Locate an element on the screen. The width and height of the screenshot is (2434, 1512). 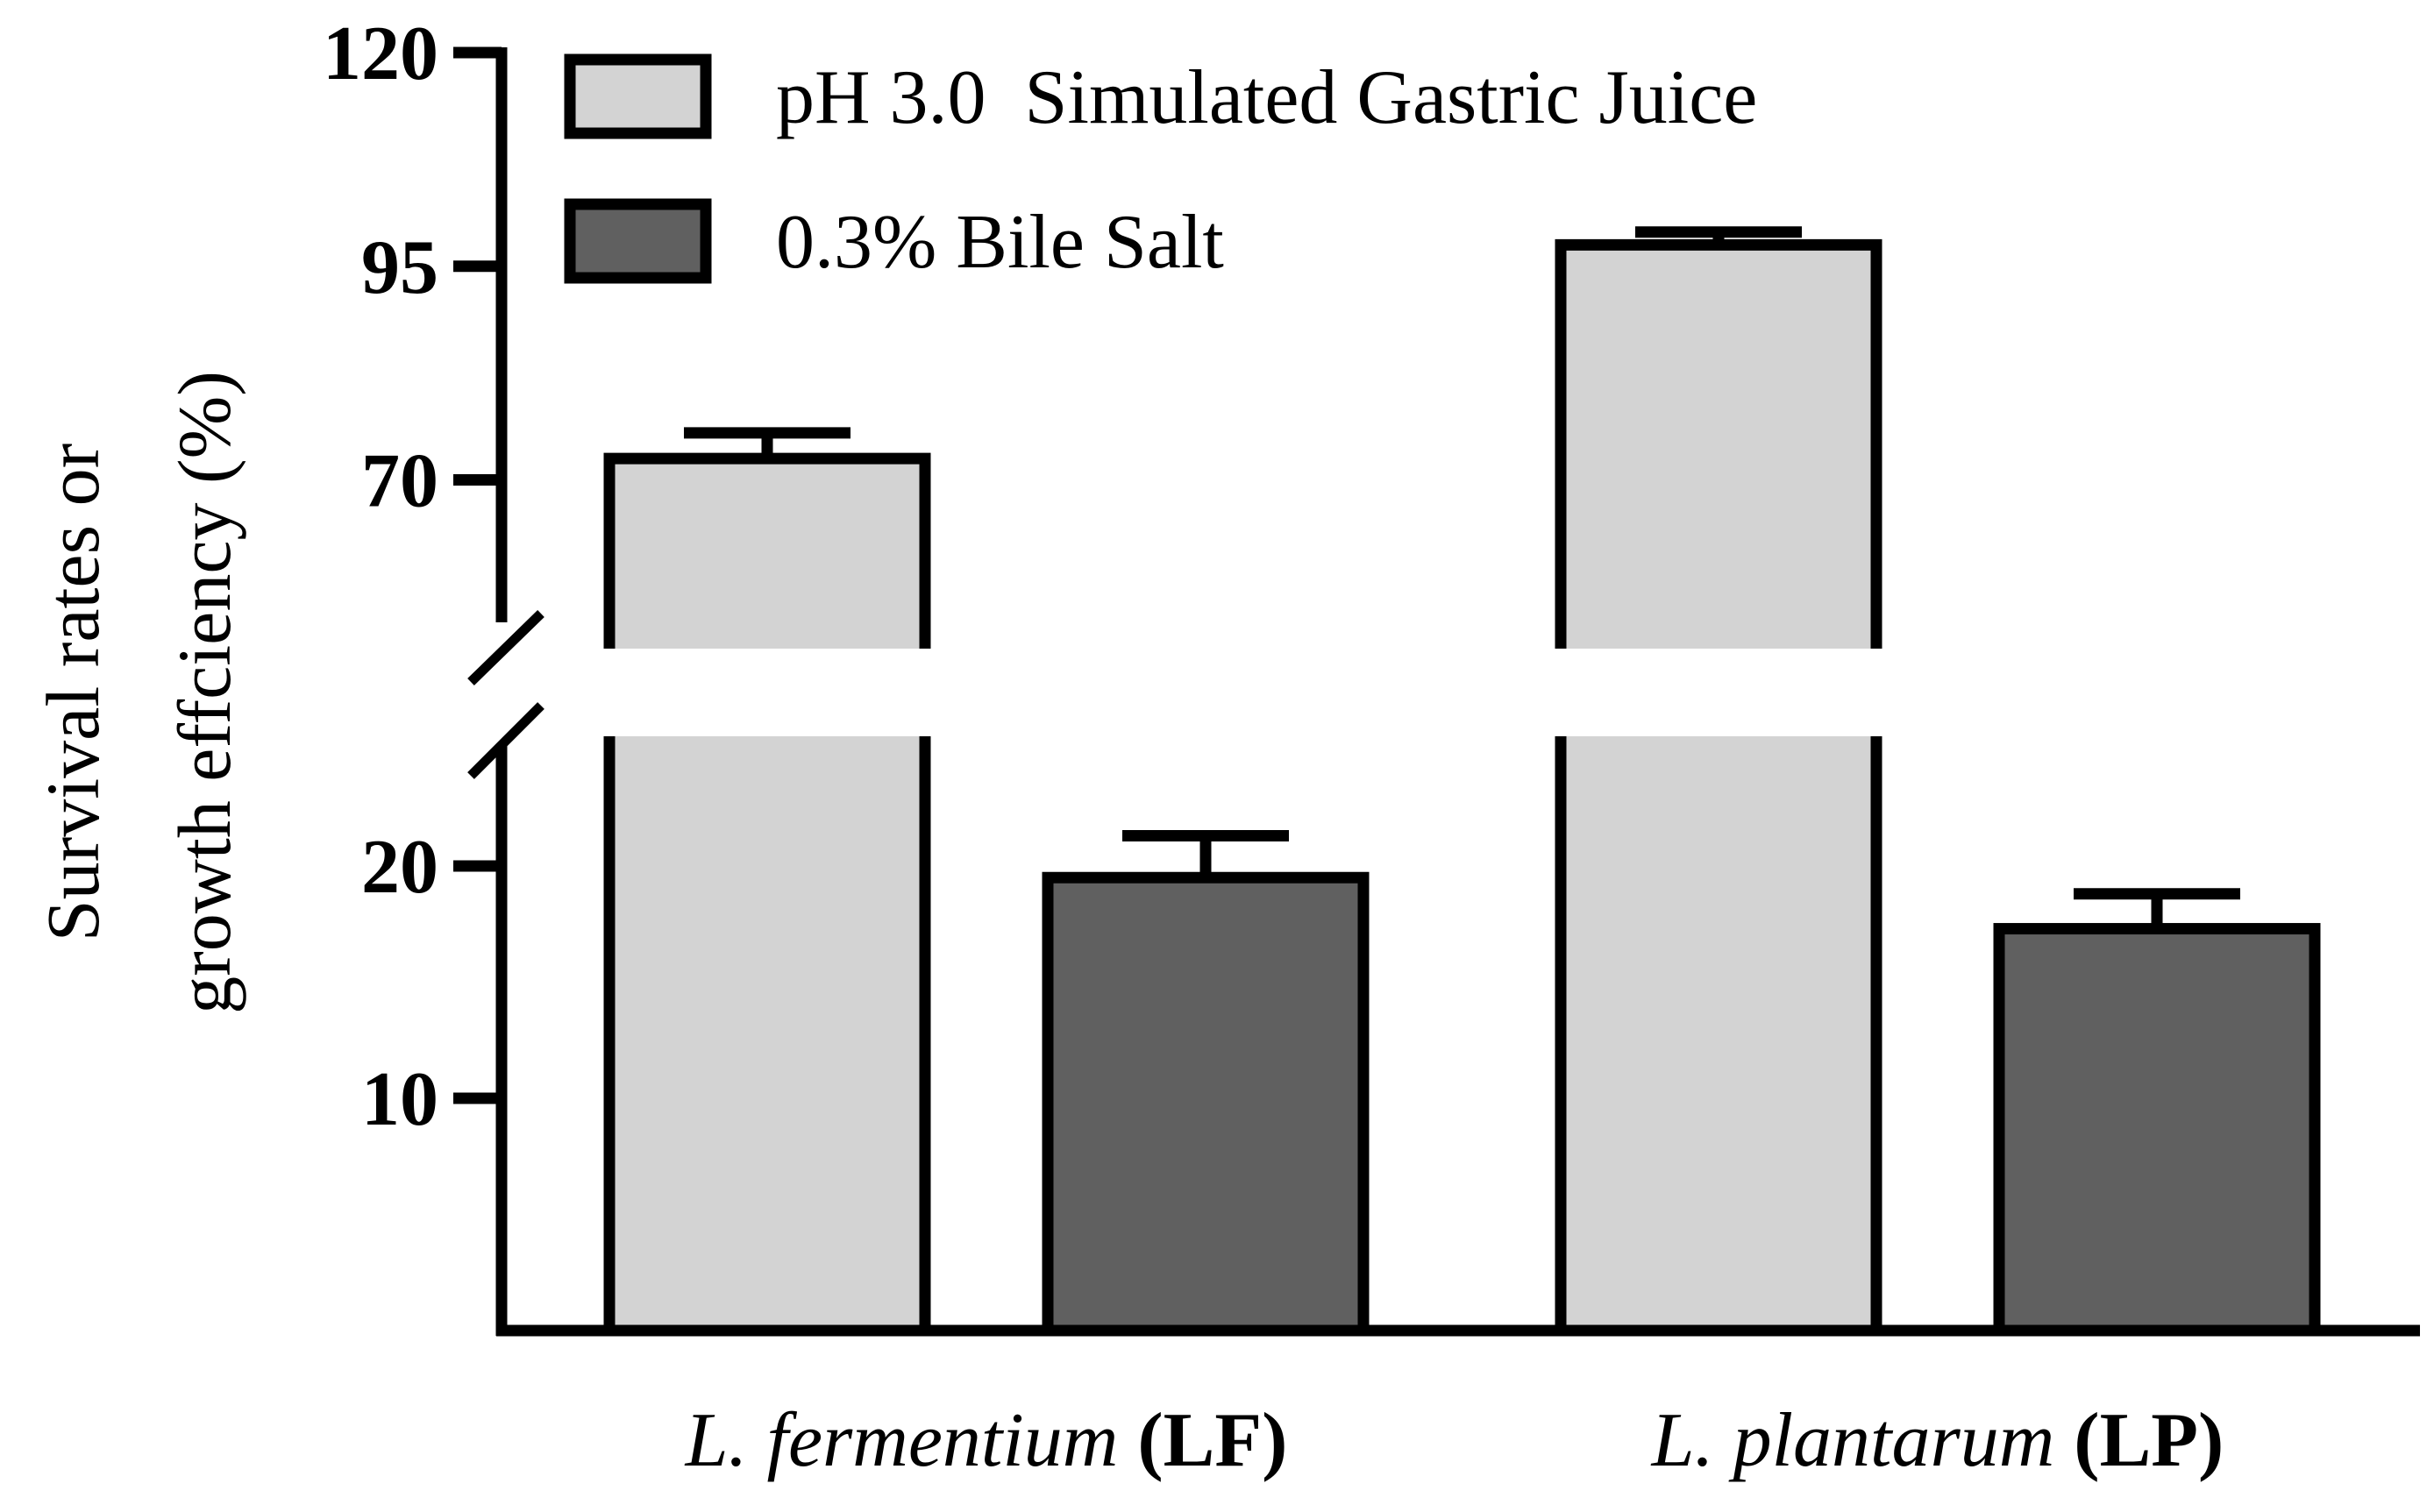
bar-group-bile-lp is located at coordinates (2157, 1112).